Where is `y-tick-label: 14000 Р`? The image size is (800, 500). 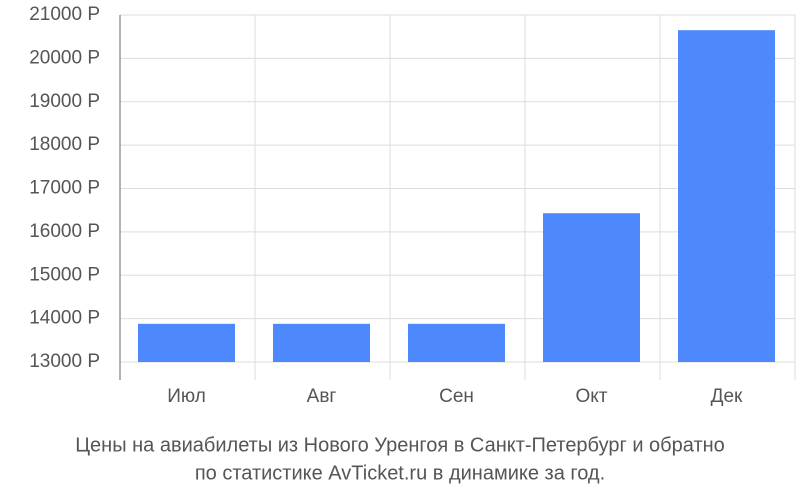
y-tick-label: 14000 Р is located at coordinates (64, 318).